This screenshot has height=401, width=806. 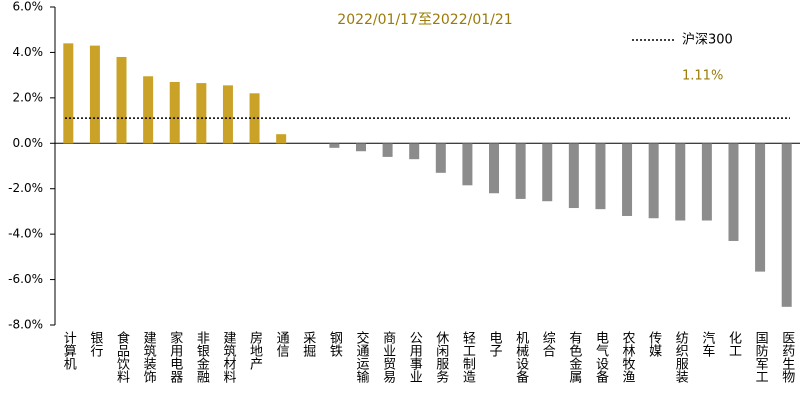 I want to click on y-tick-label: -2.0%, so click(x=25, y=188).